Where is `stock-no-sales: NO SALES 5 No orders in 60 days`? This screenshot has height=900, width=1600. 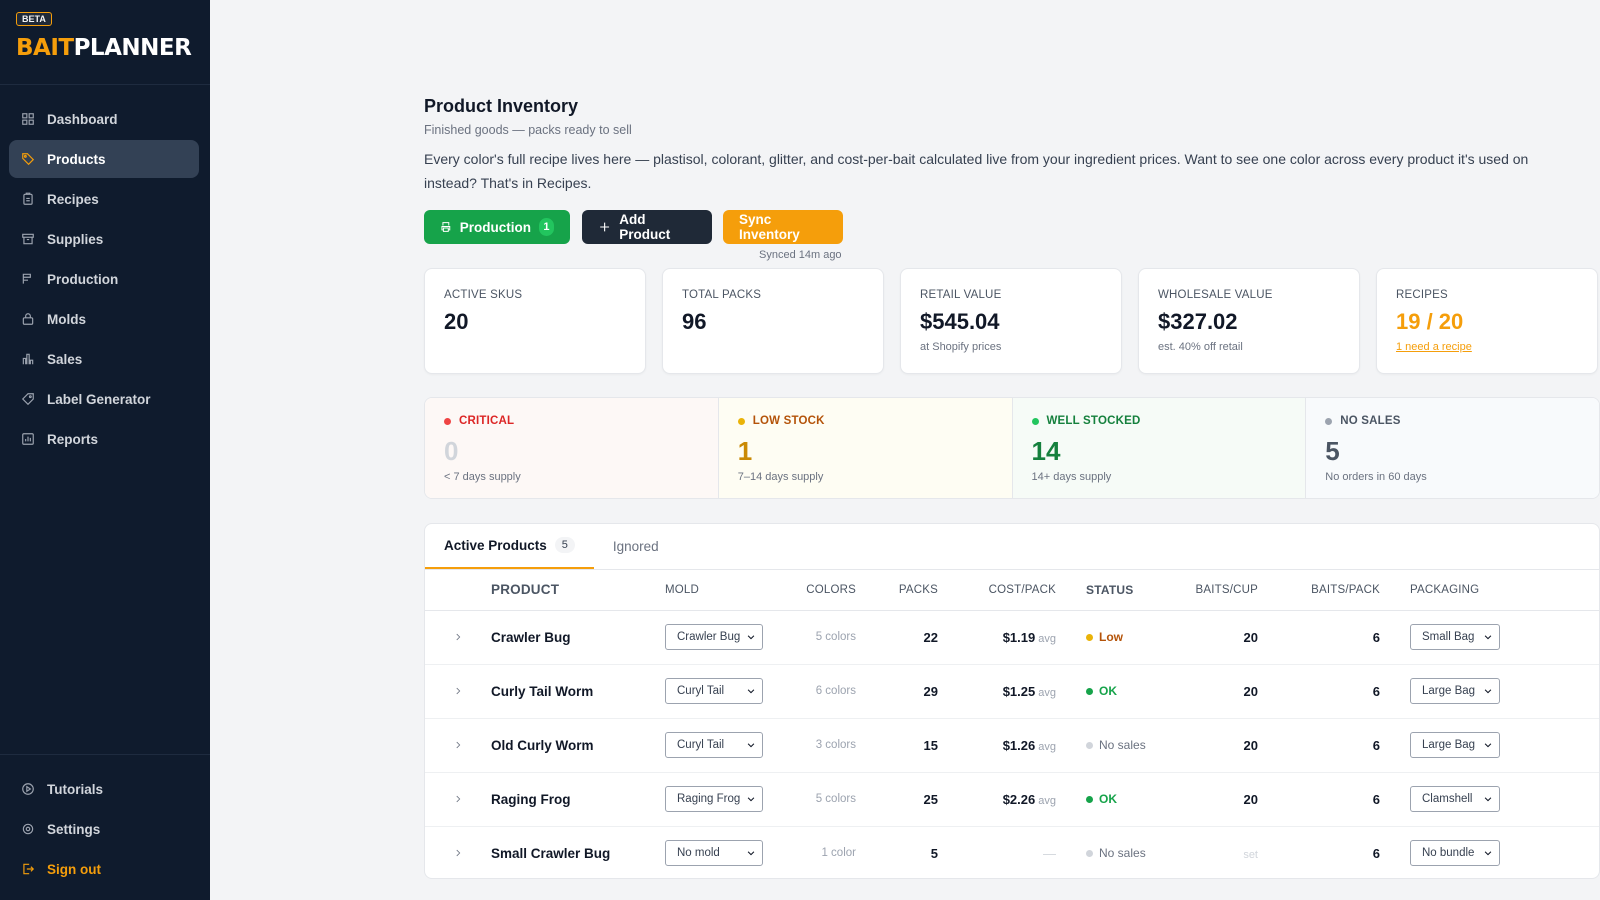
stock-no-sales: NO SALES 5 No orders in 60 days is located at coordinates (1452, 448).